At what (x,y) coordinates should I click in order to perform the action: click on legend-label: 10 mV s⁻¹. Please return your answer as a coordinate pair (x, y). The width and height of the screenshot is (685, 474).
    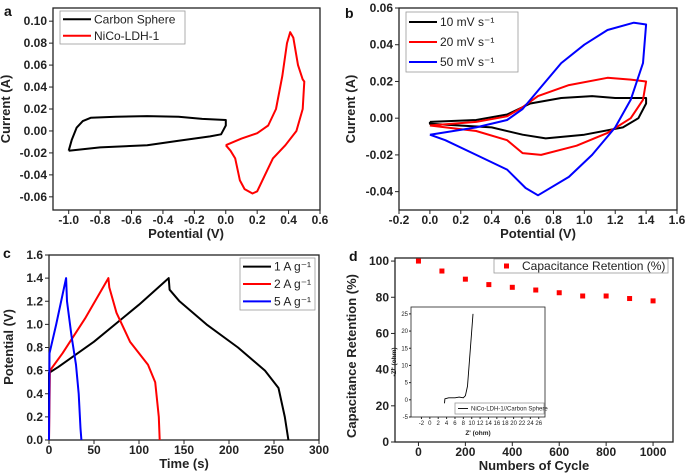
    Looking at the image, I should click on (467, 22).